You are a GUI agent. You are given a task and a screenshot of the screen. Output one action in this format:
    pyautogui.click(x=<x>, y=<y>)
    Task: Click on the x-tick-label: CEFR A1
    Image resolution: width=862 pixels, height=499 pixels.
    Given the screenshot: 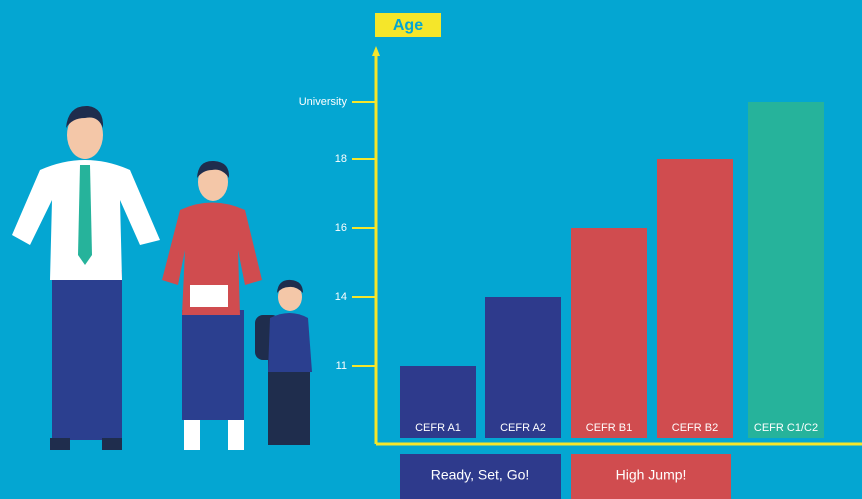 What is the action you would take?
    pyautogui.click(x=438, y=428)
    